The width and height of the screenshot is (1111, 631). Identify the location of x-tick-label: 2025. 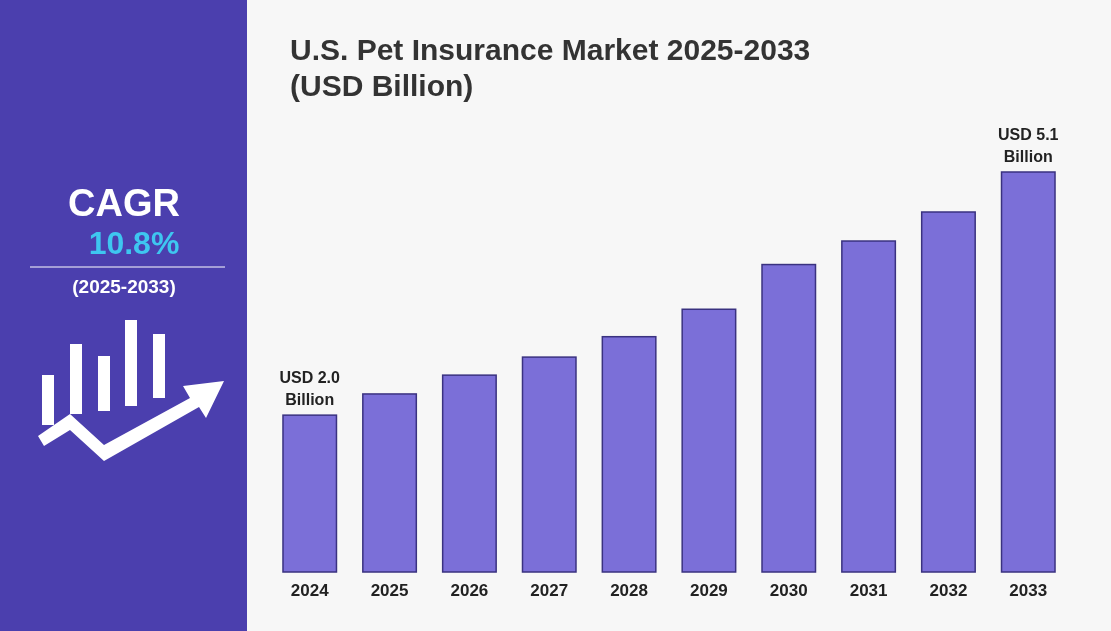
(389, 590).